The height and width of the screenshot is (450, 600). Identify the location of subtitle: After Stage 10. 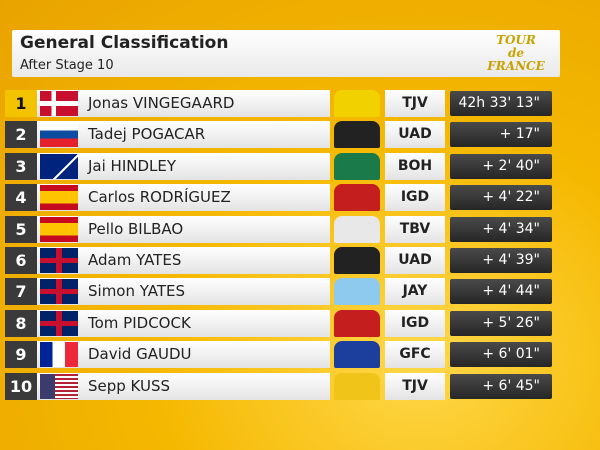
(67, 65).